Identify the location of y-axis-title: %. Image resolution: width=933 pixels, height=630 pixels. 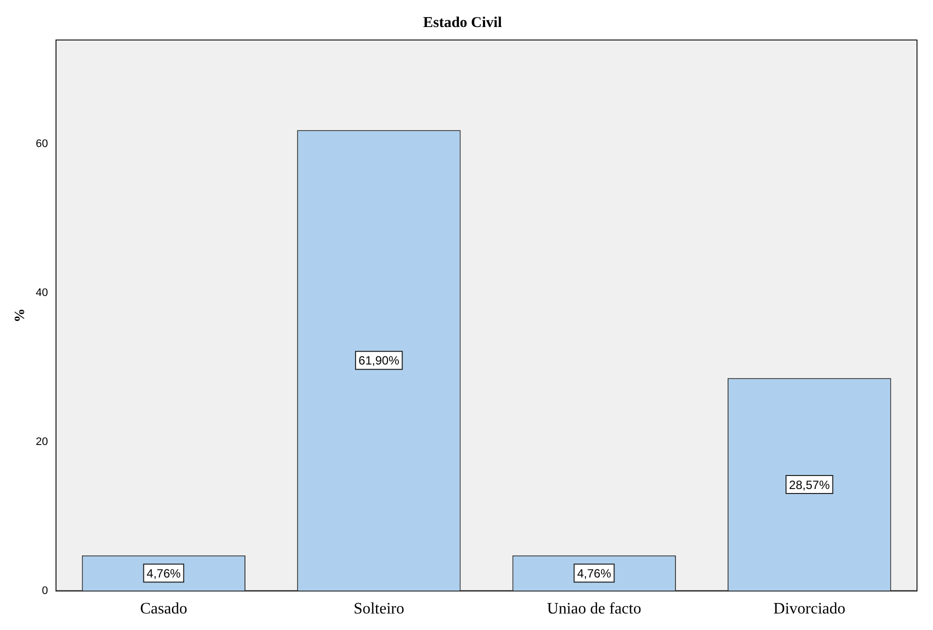
(20, 315).